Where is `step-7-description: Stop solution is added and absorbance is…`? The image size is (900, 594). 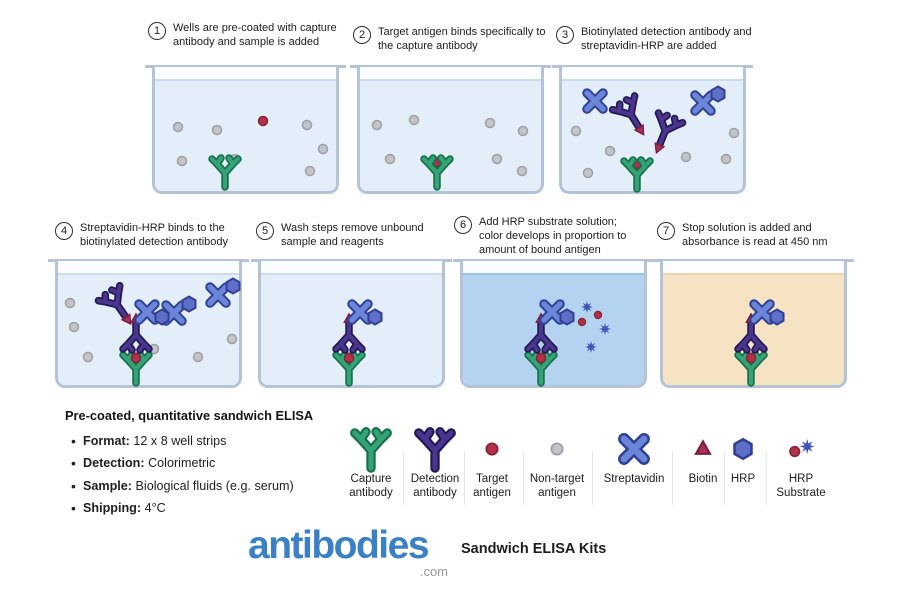
step-7-description: Stop solution is added and absorbance is… is located at coordinates (755, 235).